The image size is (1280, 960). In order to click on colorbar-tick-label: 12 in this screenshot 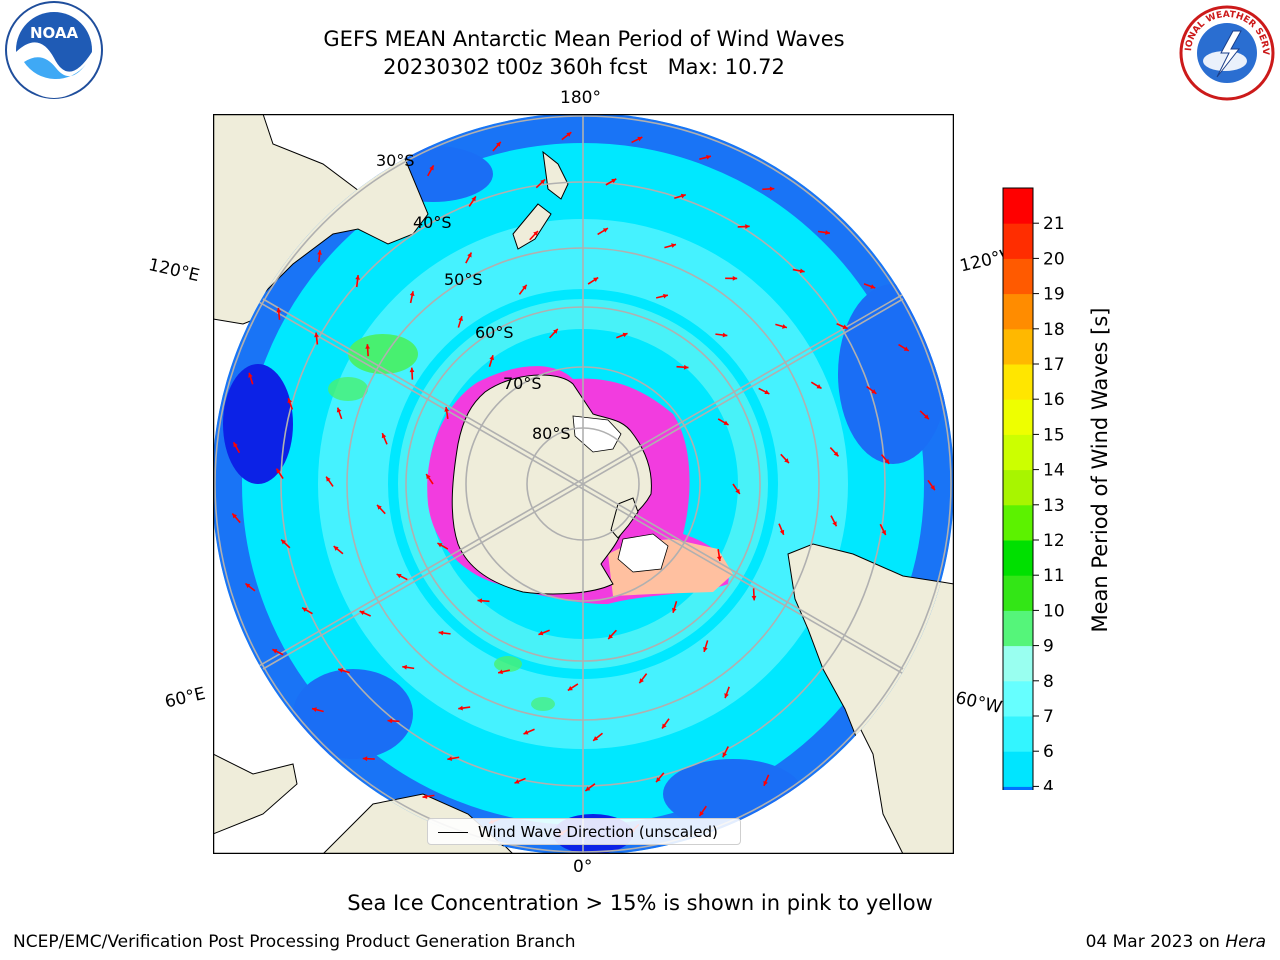, I will do `click(1054, 541)`.